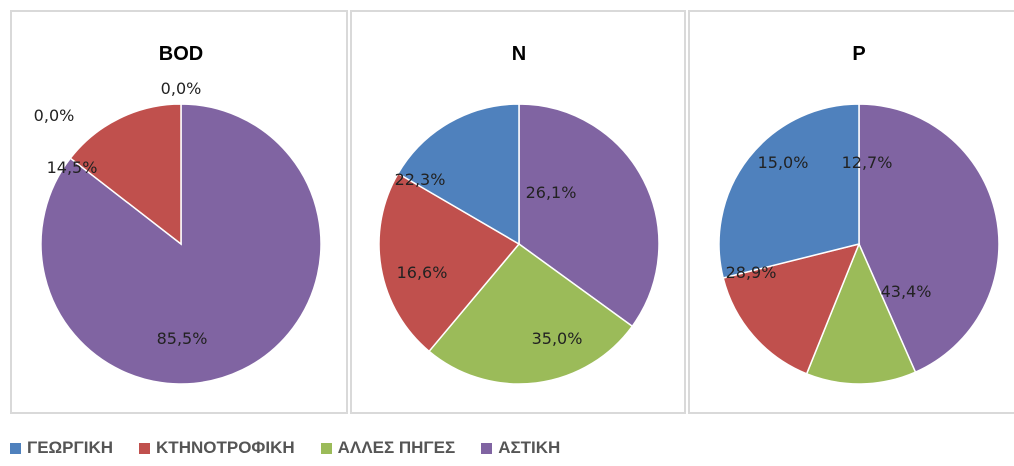  What do you see at coordinates (420, 179) in the screenshot?
I see `data-label: 22,3%` at bounding box center [420, 179].